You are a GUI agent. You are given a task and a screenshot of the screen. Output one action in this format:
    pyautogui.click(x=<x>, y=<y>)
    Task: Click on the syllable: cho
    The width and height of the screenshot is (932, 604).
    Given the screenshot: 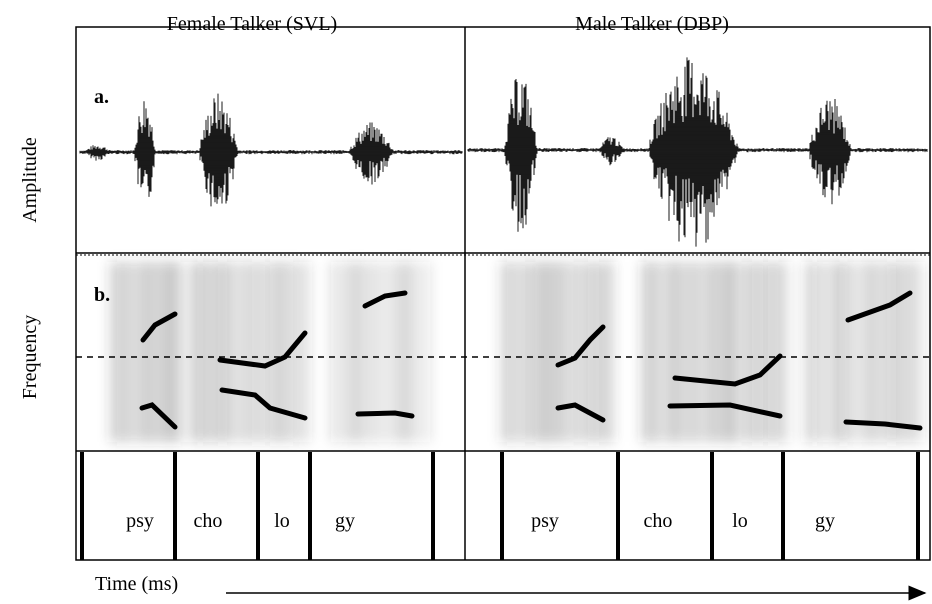 What is the action you would take?
    pyautogui.click(x=208, y=521)
    